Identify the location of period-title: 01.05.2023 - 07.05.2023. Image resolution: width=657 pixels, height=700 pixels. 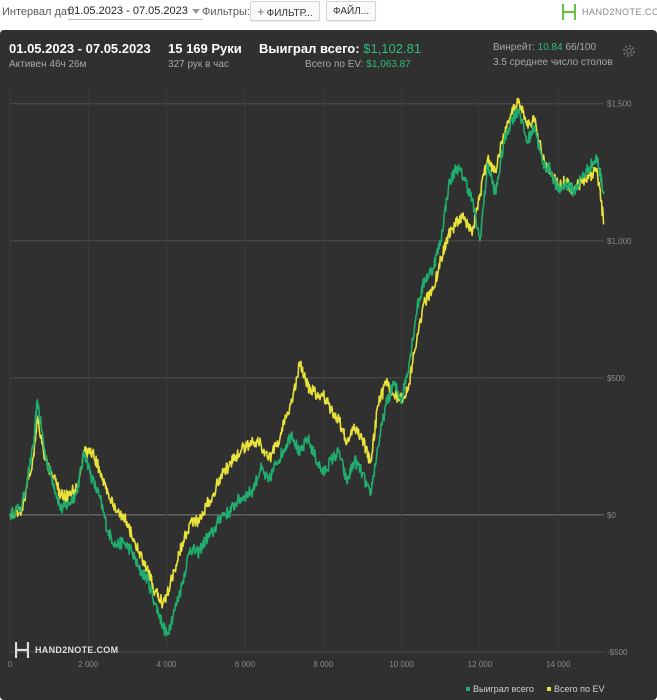
(80, 48).